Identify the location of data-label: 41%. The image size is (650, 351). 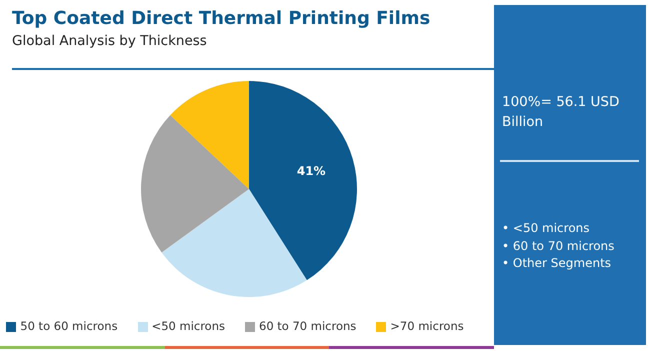
(311, 171).